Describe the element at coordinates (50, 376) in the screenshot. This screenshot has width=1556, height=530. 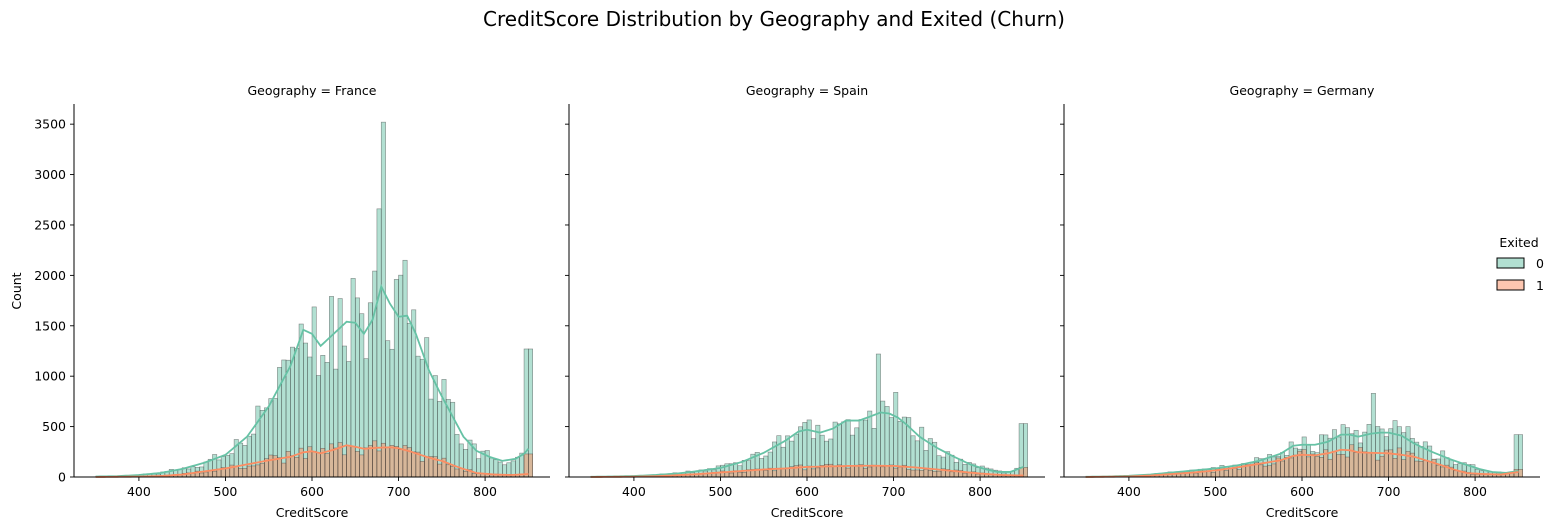
I see `y-tick-label: 1000` at that location.